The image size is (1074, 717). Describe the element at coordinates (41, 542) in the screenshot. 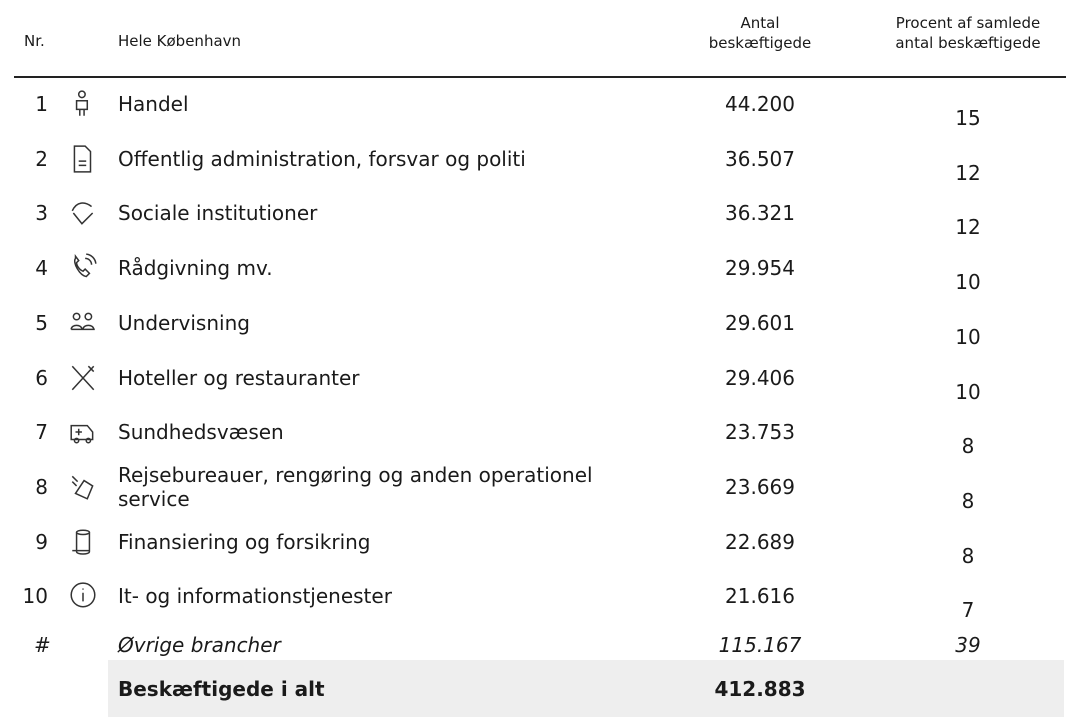

I see `row-nr: 9` at that location.